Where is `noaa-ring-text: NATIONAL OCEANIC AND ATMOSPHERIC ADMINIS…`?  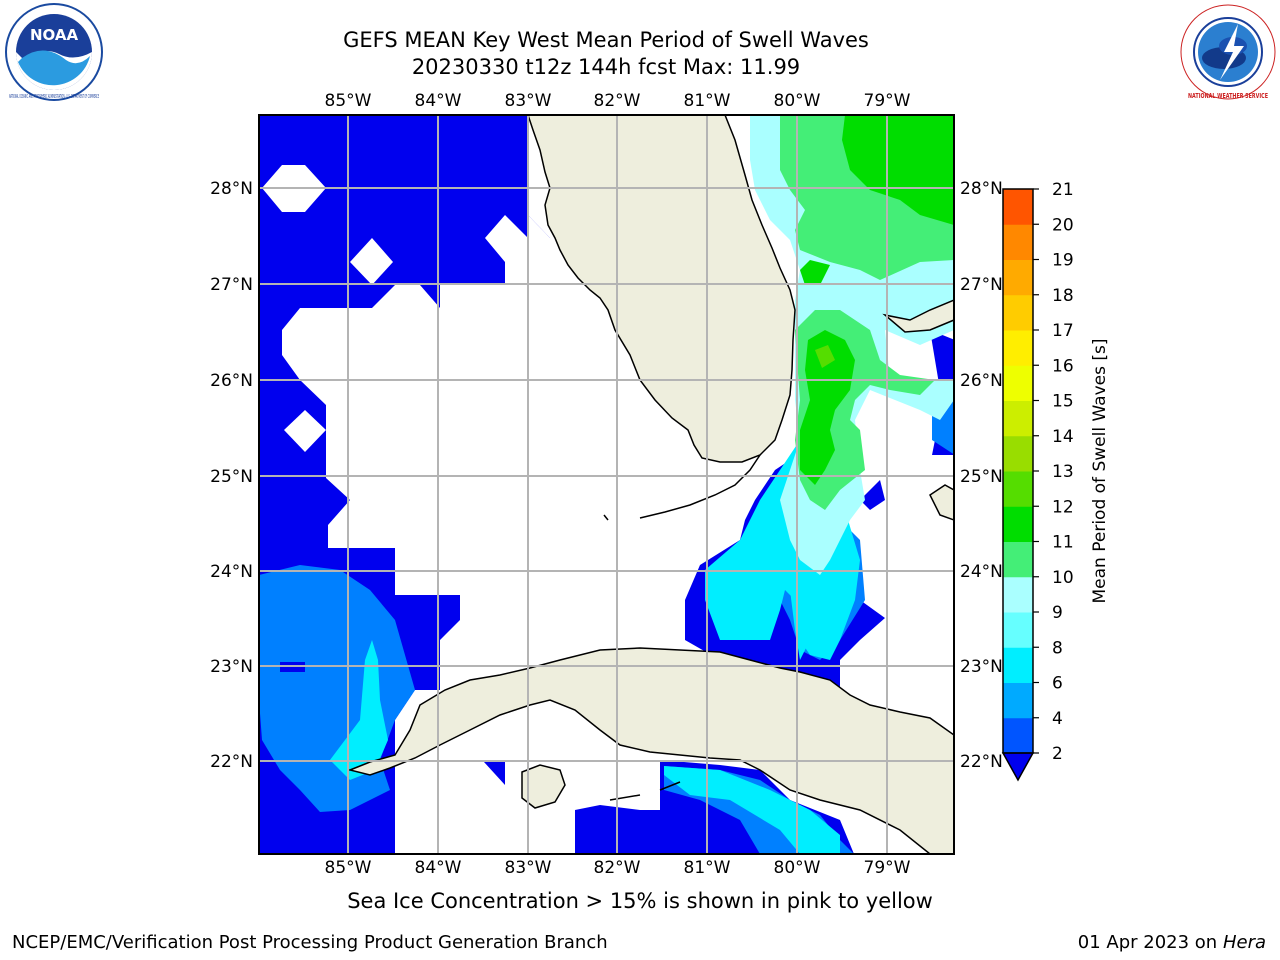
noaa-ring-text: NATIONAL OCEANIC AND ATMOSPHERIC ADMINIS… is located at coordinates (54, 97).